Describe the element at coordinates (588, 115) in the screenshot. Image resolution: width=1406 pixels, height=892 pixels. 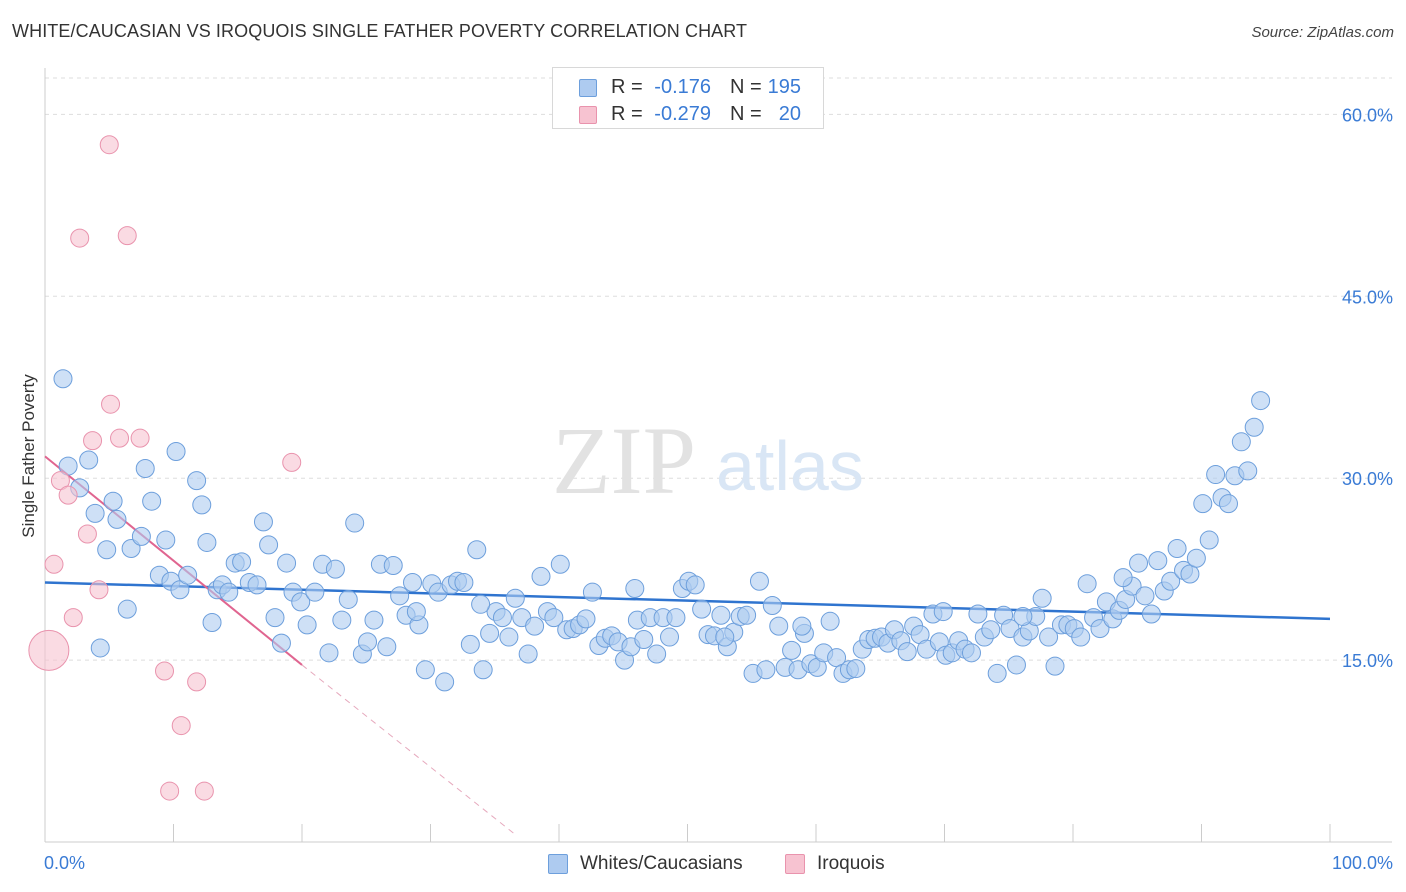
I see `legend-swatch-pink` at that location.